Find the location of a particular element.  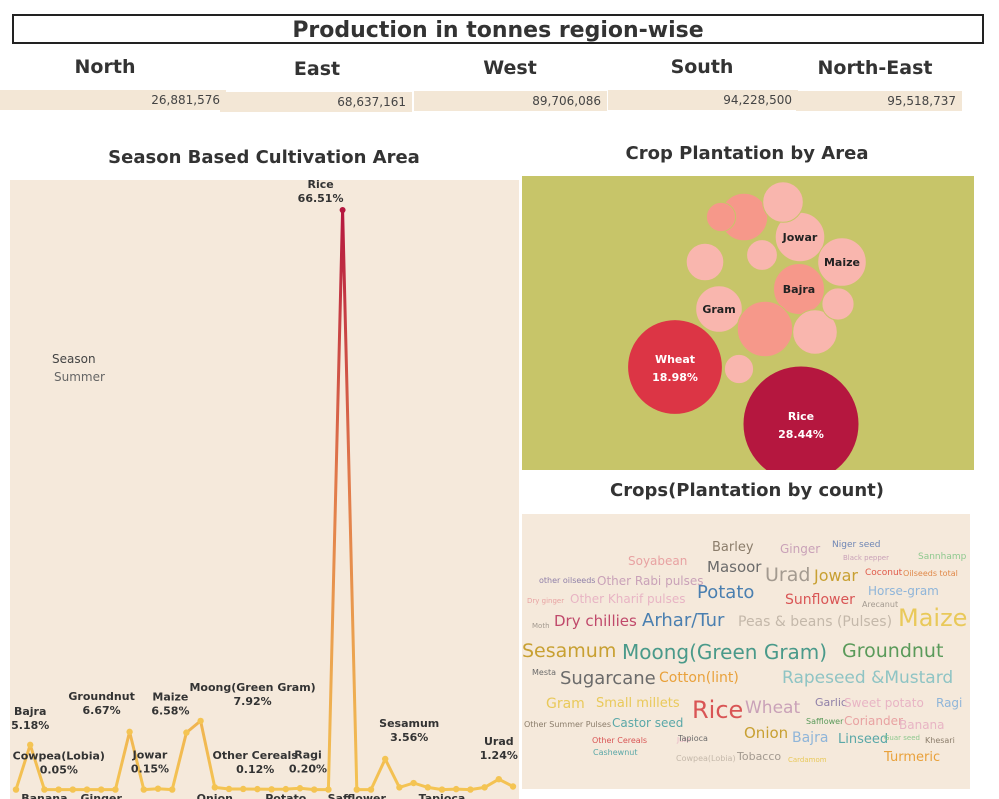

bubble-gram is located at coordinates (719, 309).